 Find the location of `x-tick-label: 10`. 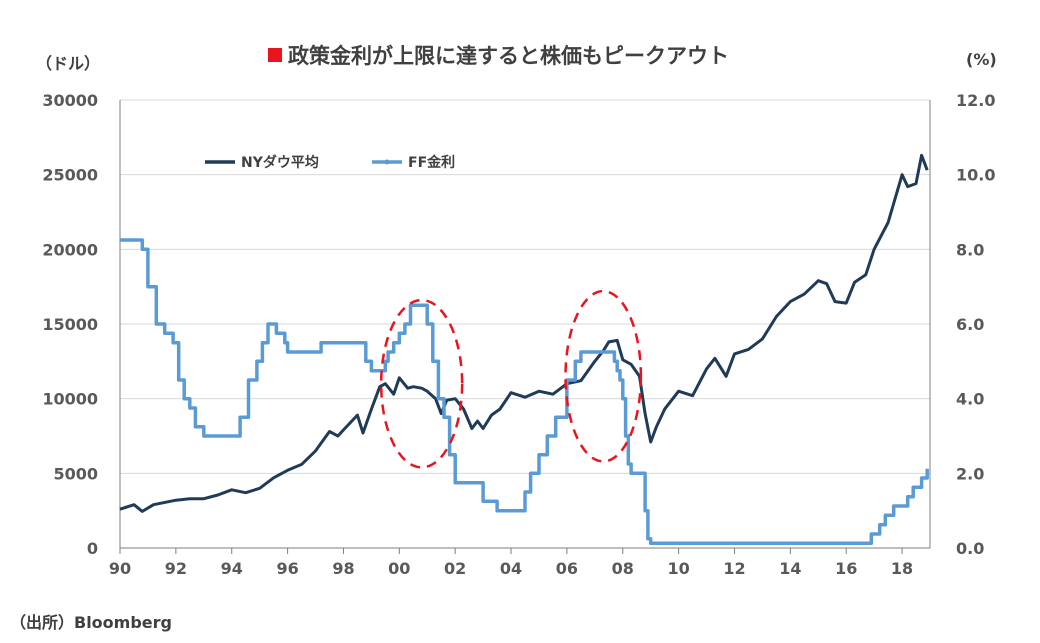

x-tick-label: 10 is located at coordinates (678, 568).